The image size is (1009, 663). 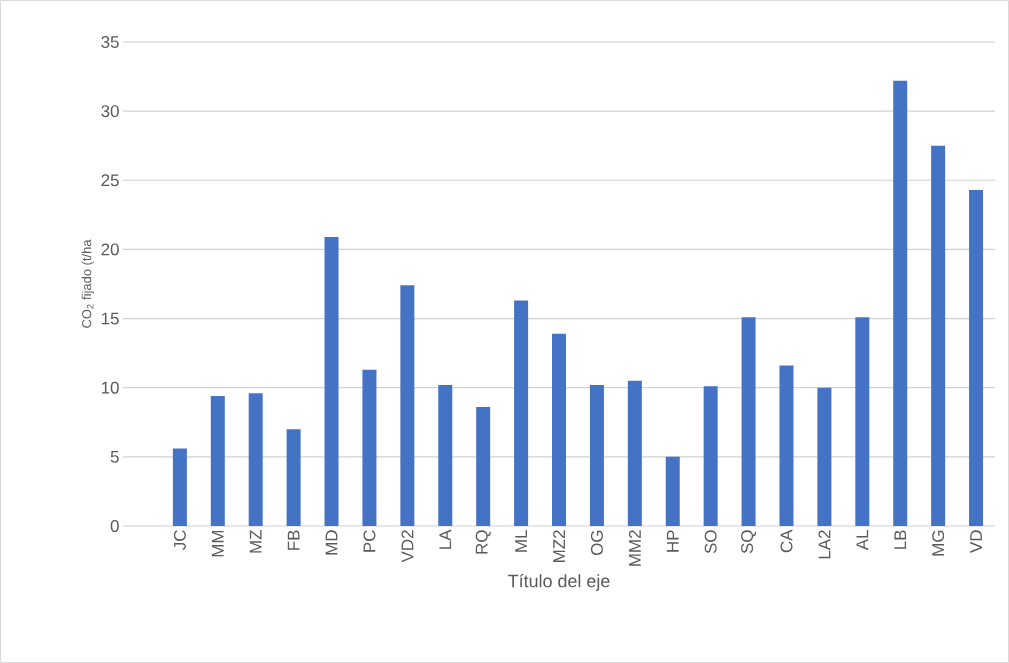 I want to click on y-tick-label: 0, so click(x=114, y=525).